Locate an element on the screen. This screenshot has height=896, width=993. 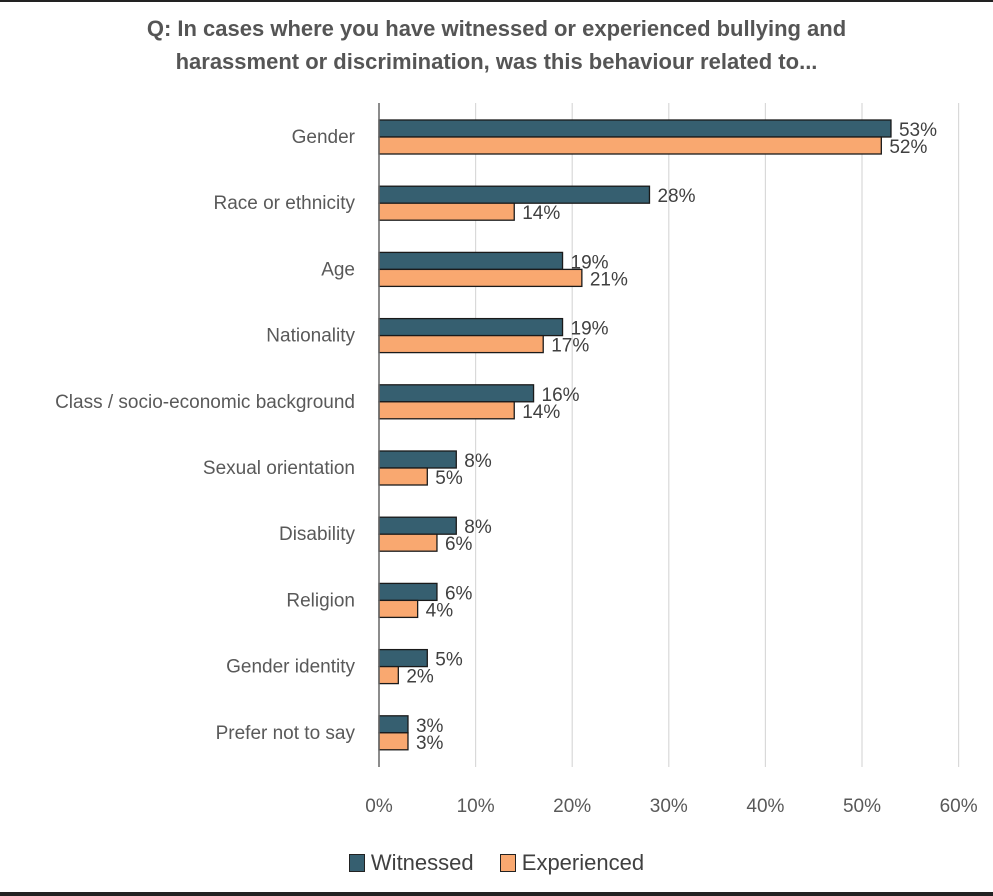
data-label-experienced: 4% is located at coordinates (440, 610).